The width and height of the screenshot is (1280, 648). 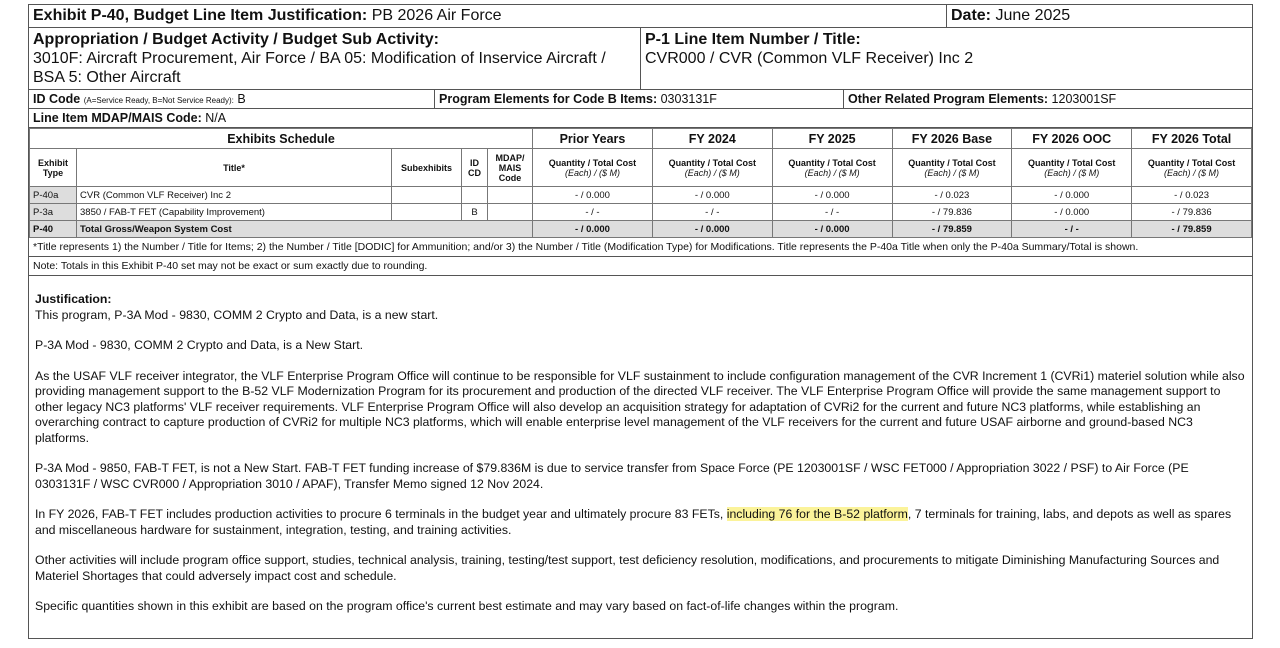 What do you see at coordinates (241, 99) in the screenshot?
I see `id-code-value: B` at bounding box center [241, 99].